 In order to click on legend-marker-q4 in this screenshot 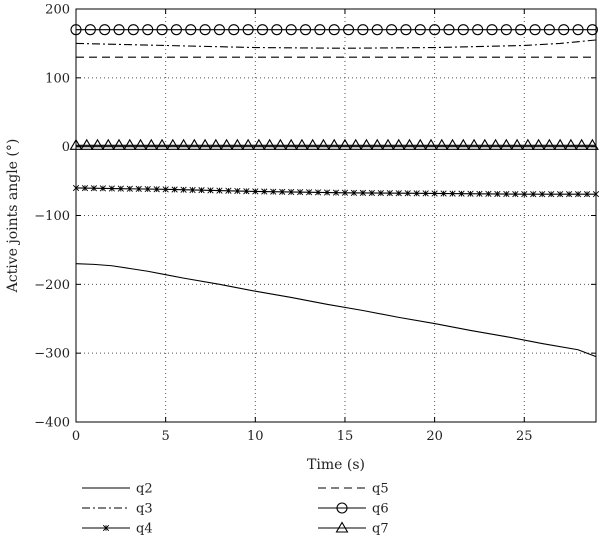, I will do `click(106, 528)`.